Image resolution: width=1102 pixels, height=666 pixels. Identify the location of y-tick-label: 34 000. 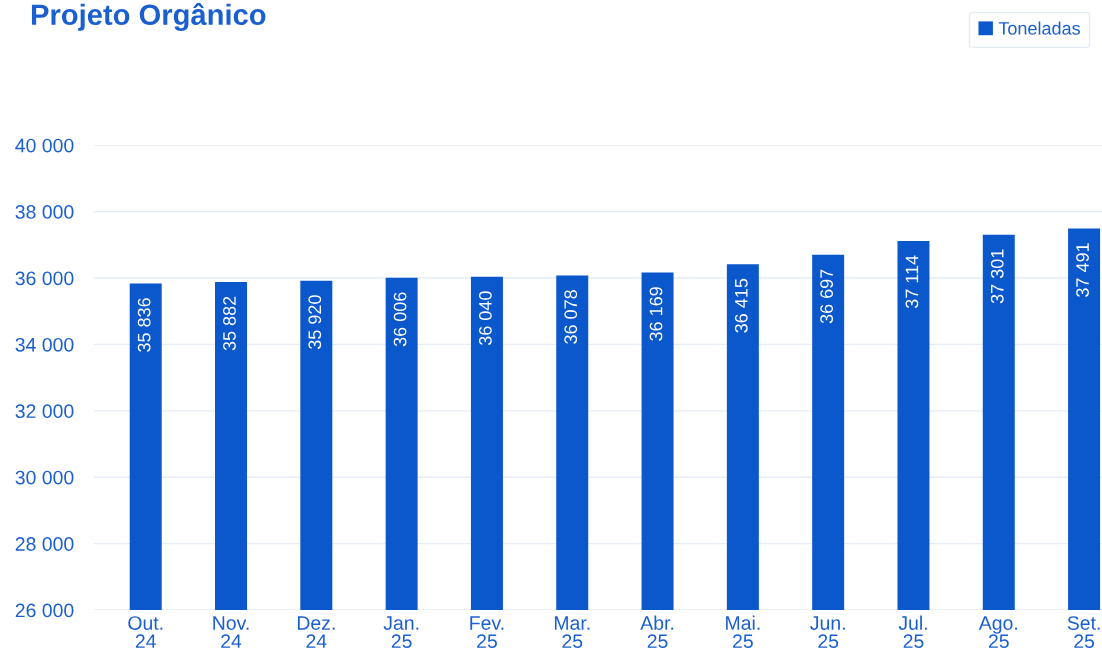
(44, 344).